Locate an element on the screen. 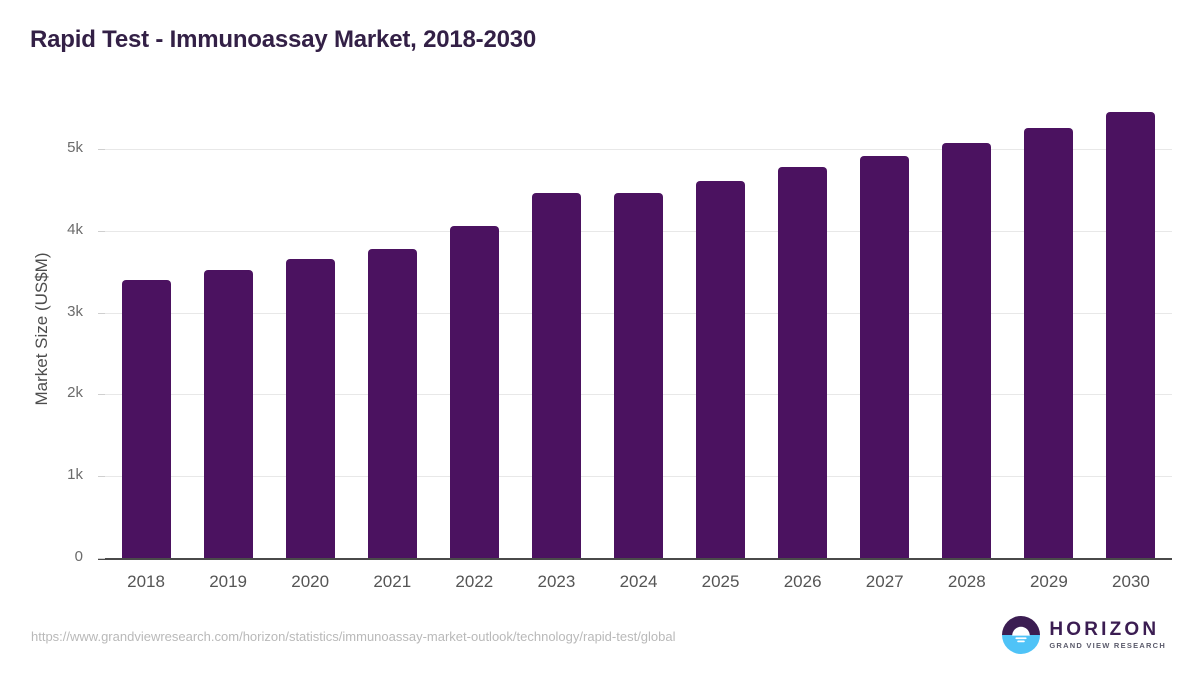 The height and width of the screenshot is (675, 1200). y-axis-title: Market Size (US$M) is located at coordinates (42, 329).